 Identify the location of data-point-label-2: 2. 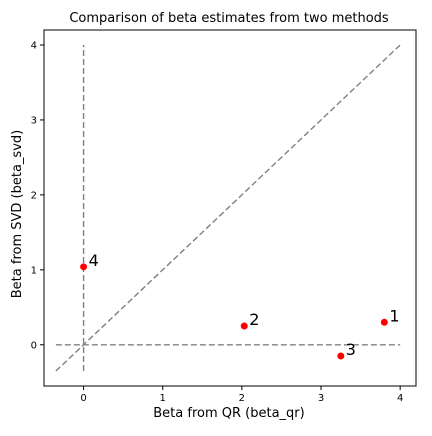
(254, 319).